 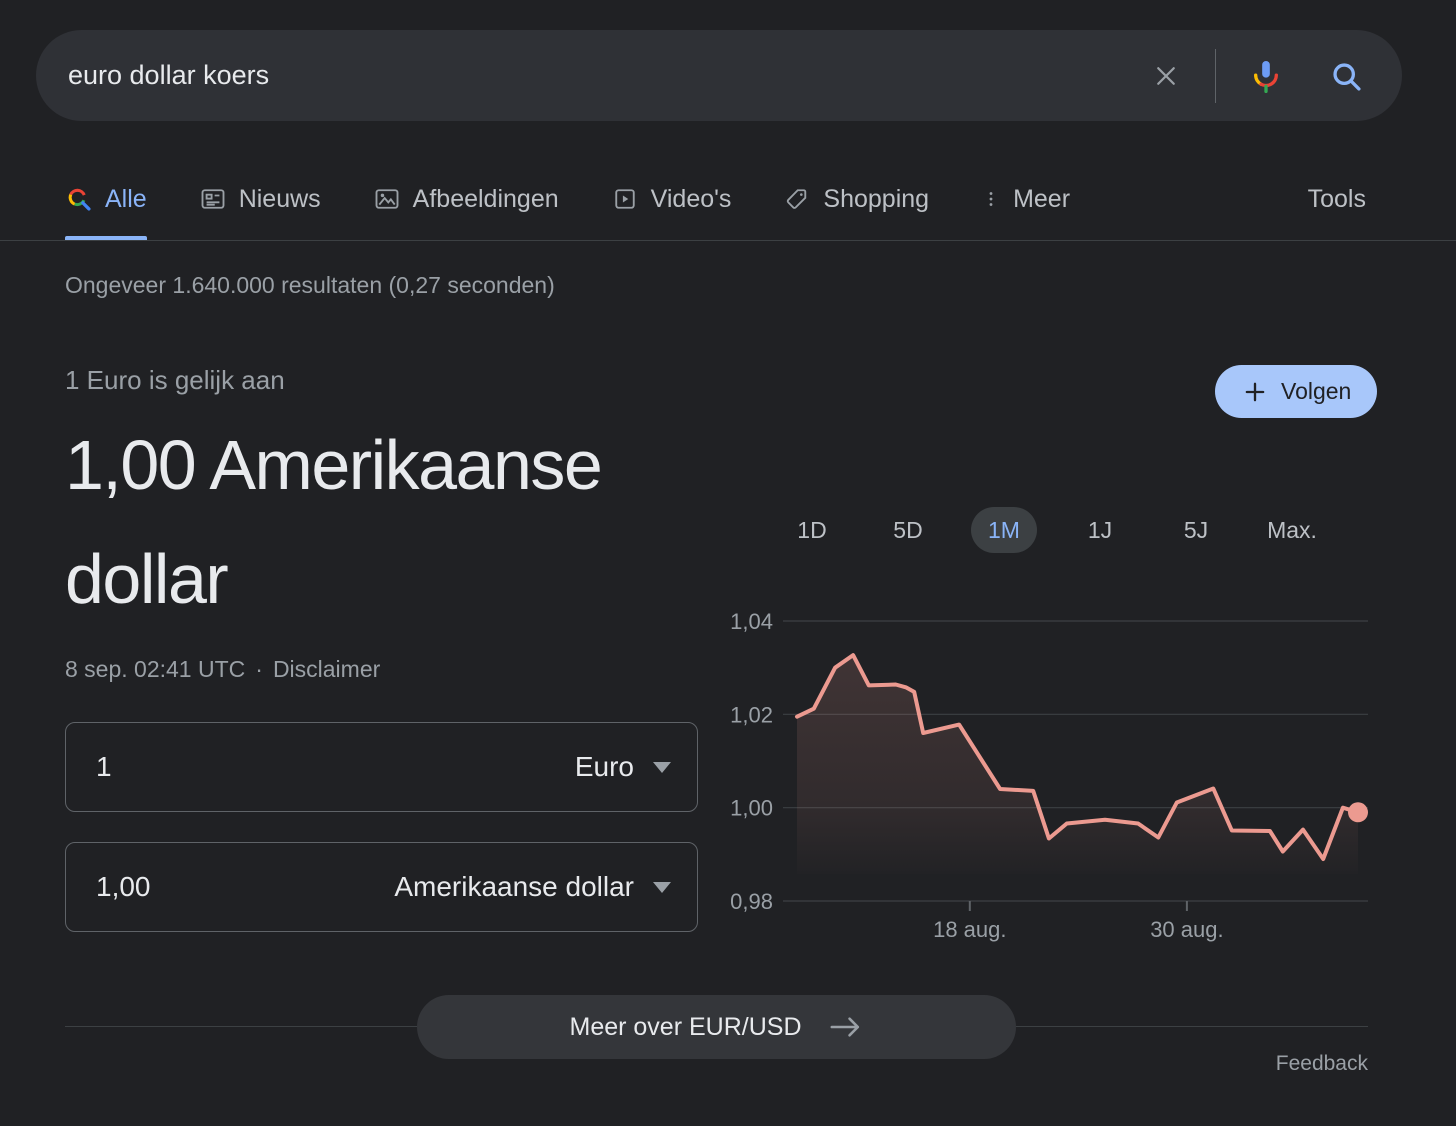 What do you see at coordinates (1186, 929) in the screenshot?
I see `svg-text: 30 aug.` at bounding box center [1186, 929].